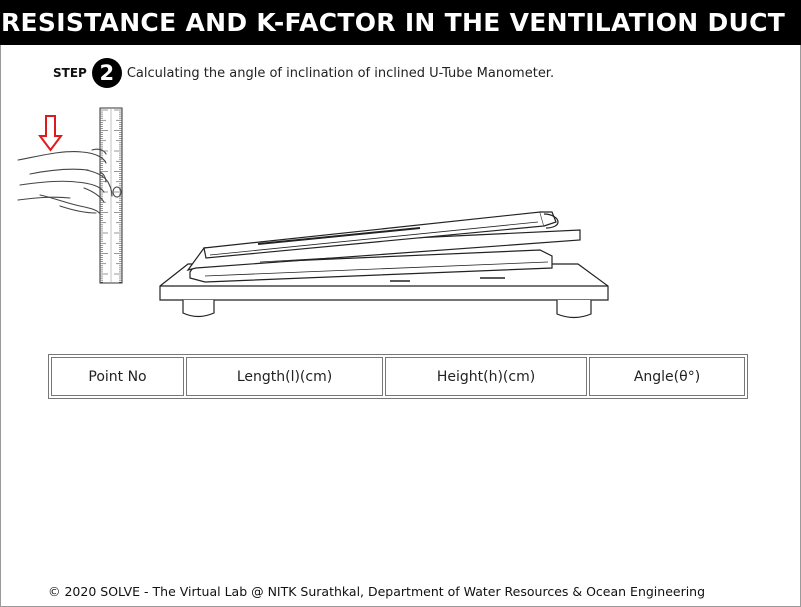  Describe the element at coordinates (69, 181) in the screenshot. I see `hand-drawing` at that location.